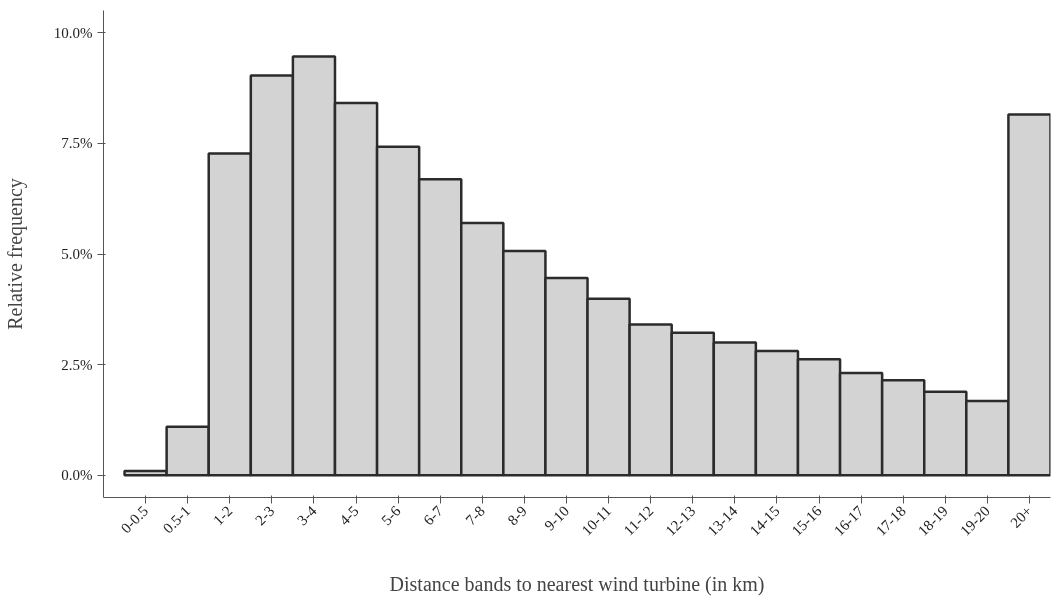 This screenshot has height=603, width=1063. What do you see at coordinates (557, 518) in the screenshot?
I see `x-tick-label: 9-10` at bounding box center [557, 518].